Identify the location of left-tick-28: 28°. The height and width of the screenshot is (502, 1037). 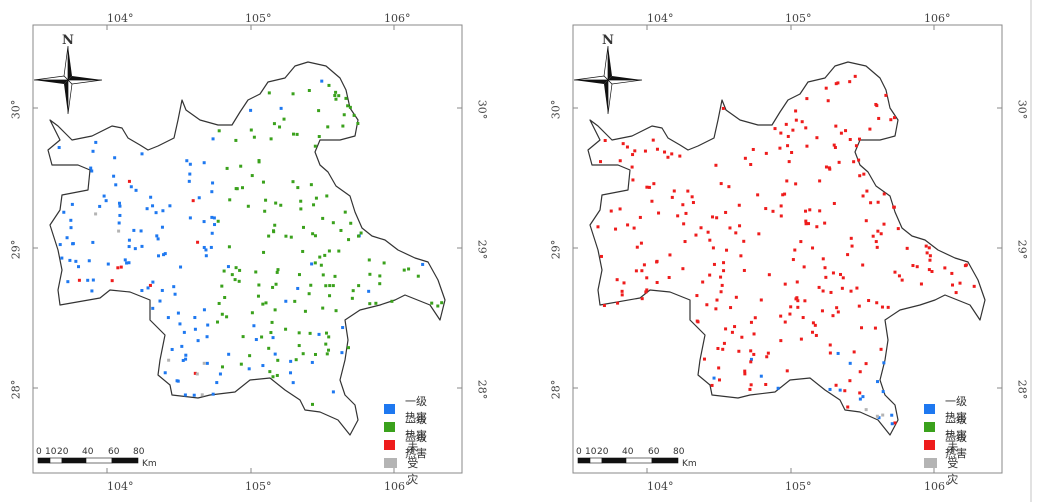
(16, 389).